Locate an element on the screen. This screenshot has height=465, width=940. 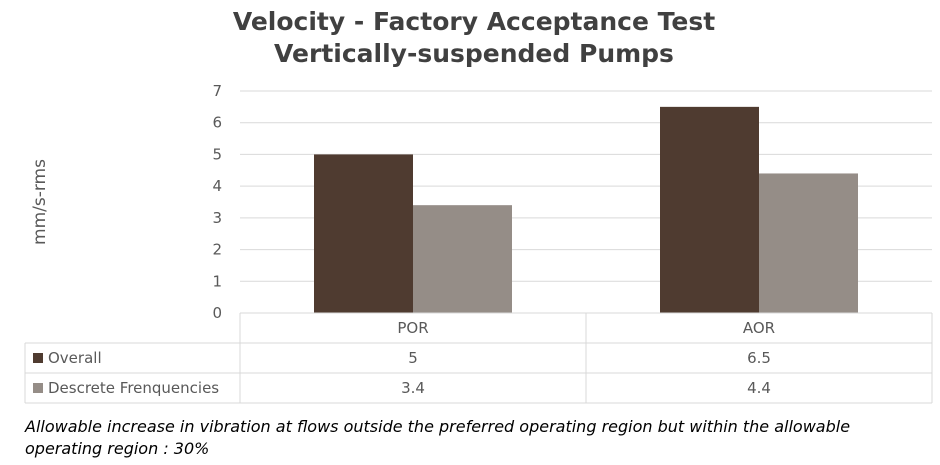
legend-label: Overall is located at coordinates (75, 358).